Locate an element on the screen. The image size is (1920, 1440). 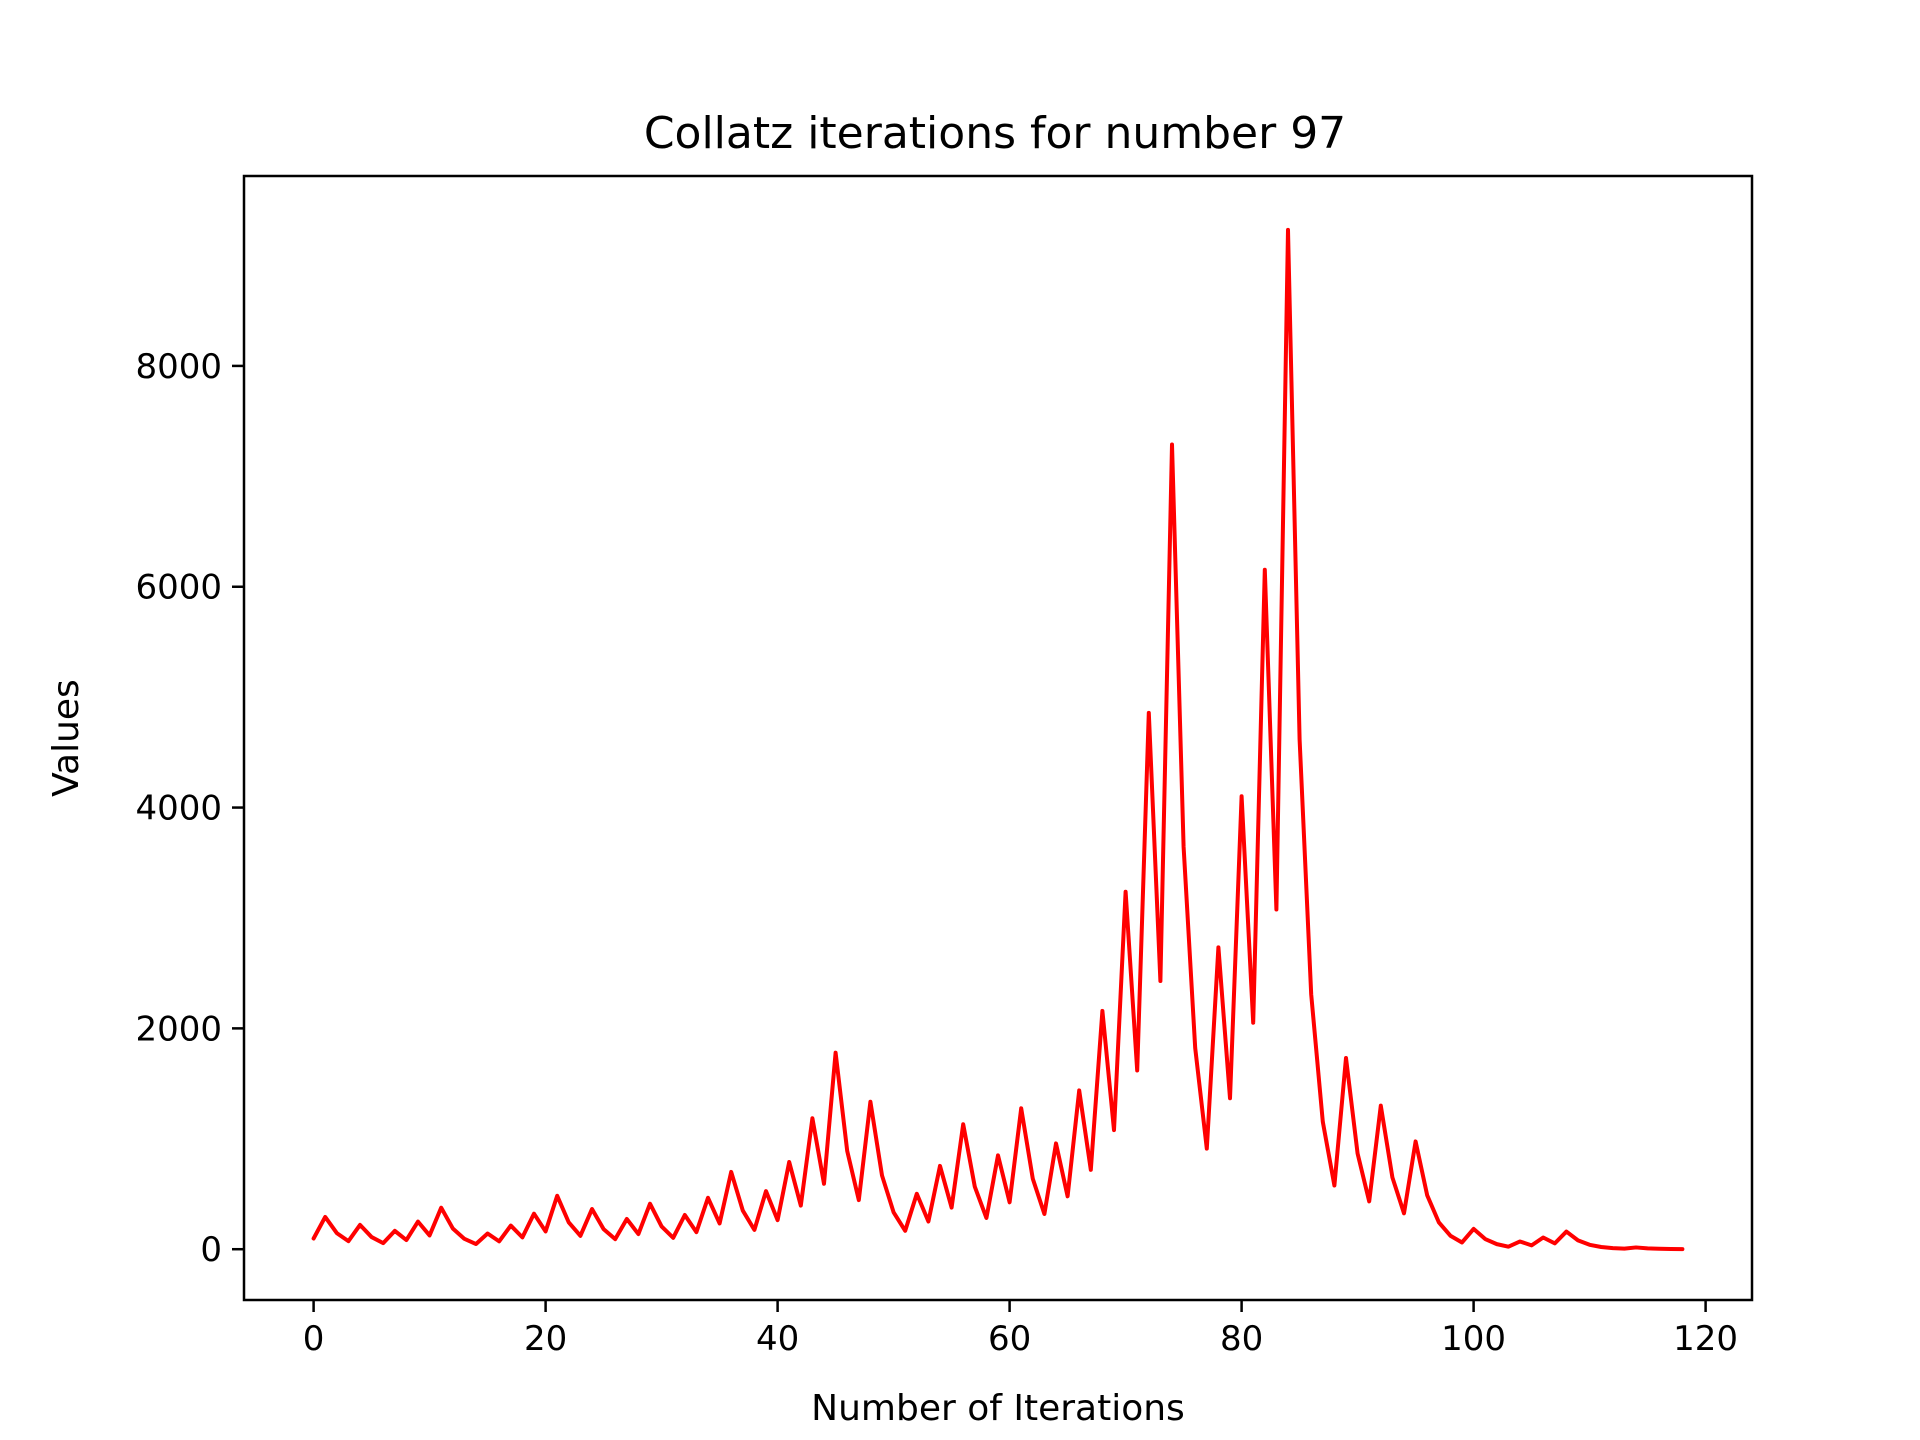
x-tick-label: 0 is located at coordinates (314, 1339).